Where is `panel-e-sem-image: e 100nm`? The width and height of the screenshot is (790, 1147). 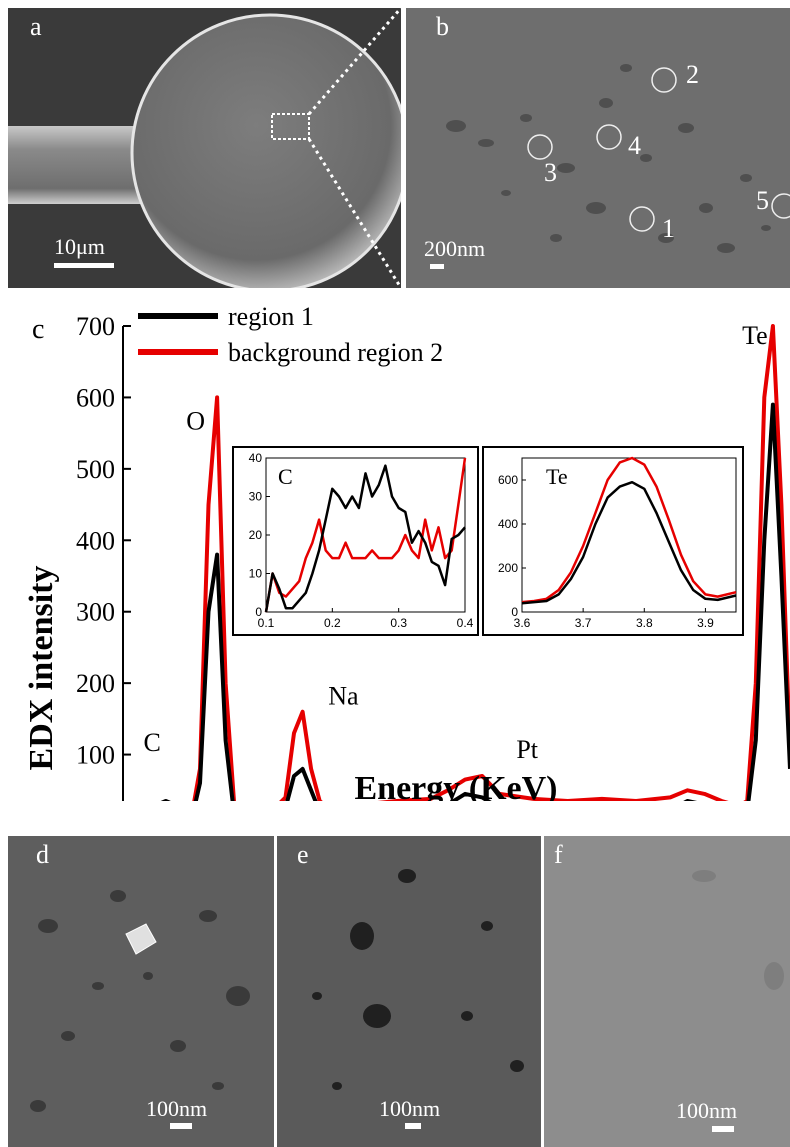 panel-e-sem-image: e 100nm is located at coordinates (409, 991).